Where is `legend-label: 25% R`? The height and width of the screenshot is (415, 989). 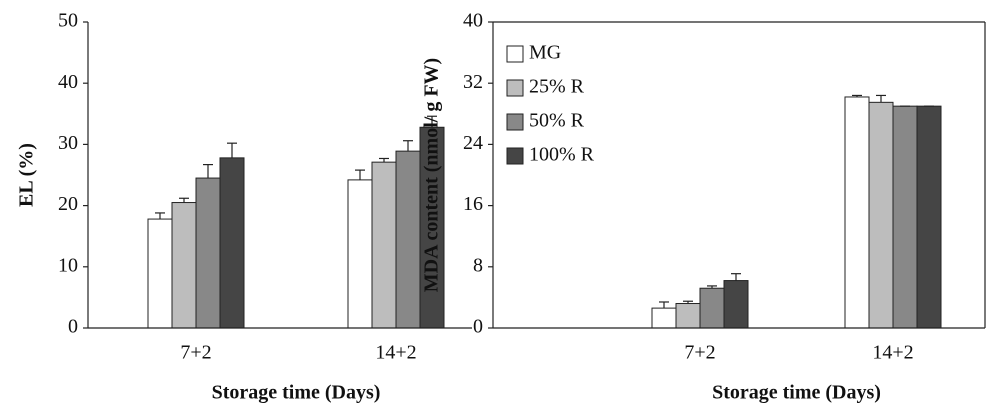
legend-label: 25% R is located at coordinates (557, 87).